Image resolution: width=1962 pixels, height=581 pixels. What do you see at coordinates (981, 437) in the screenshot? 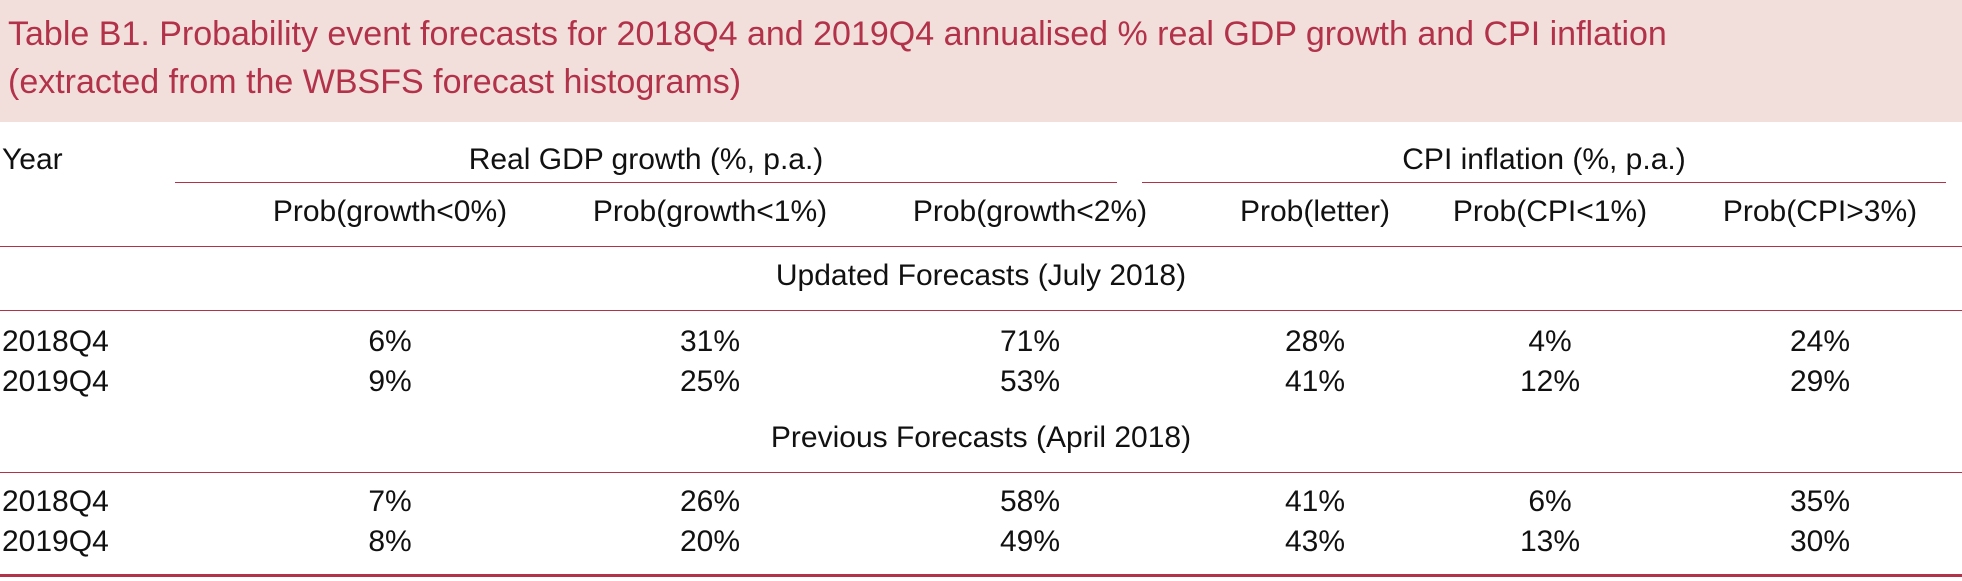
I see `section-title-previous: Previous Forecasts (April 2018)` at bounding box center [981, 437].